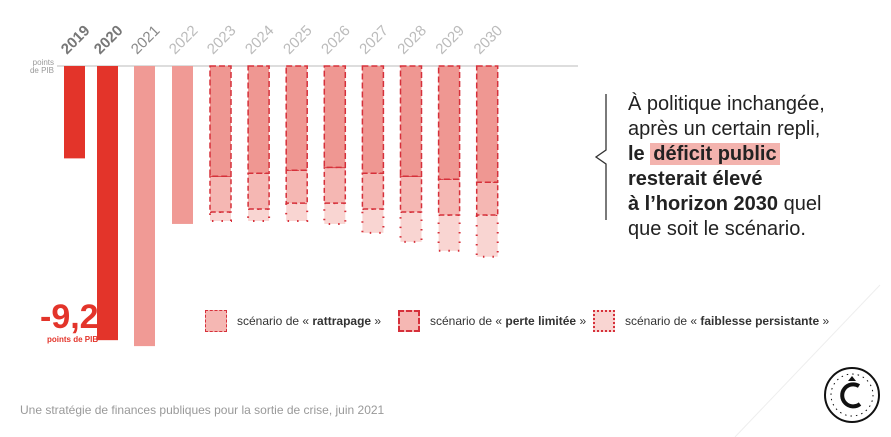 The image size is (891, 437). What do you see at coordinates (296, 186) in the screenshot?
I see `bar-perte-2025` at bounding box center [296, 186].